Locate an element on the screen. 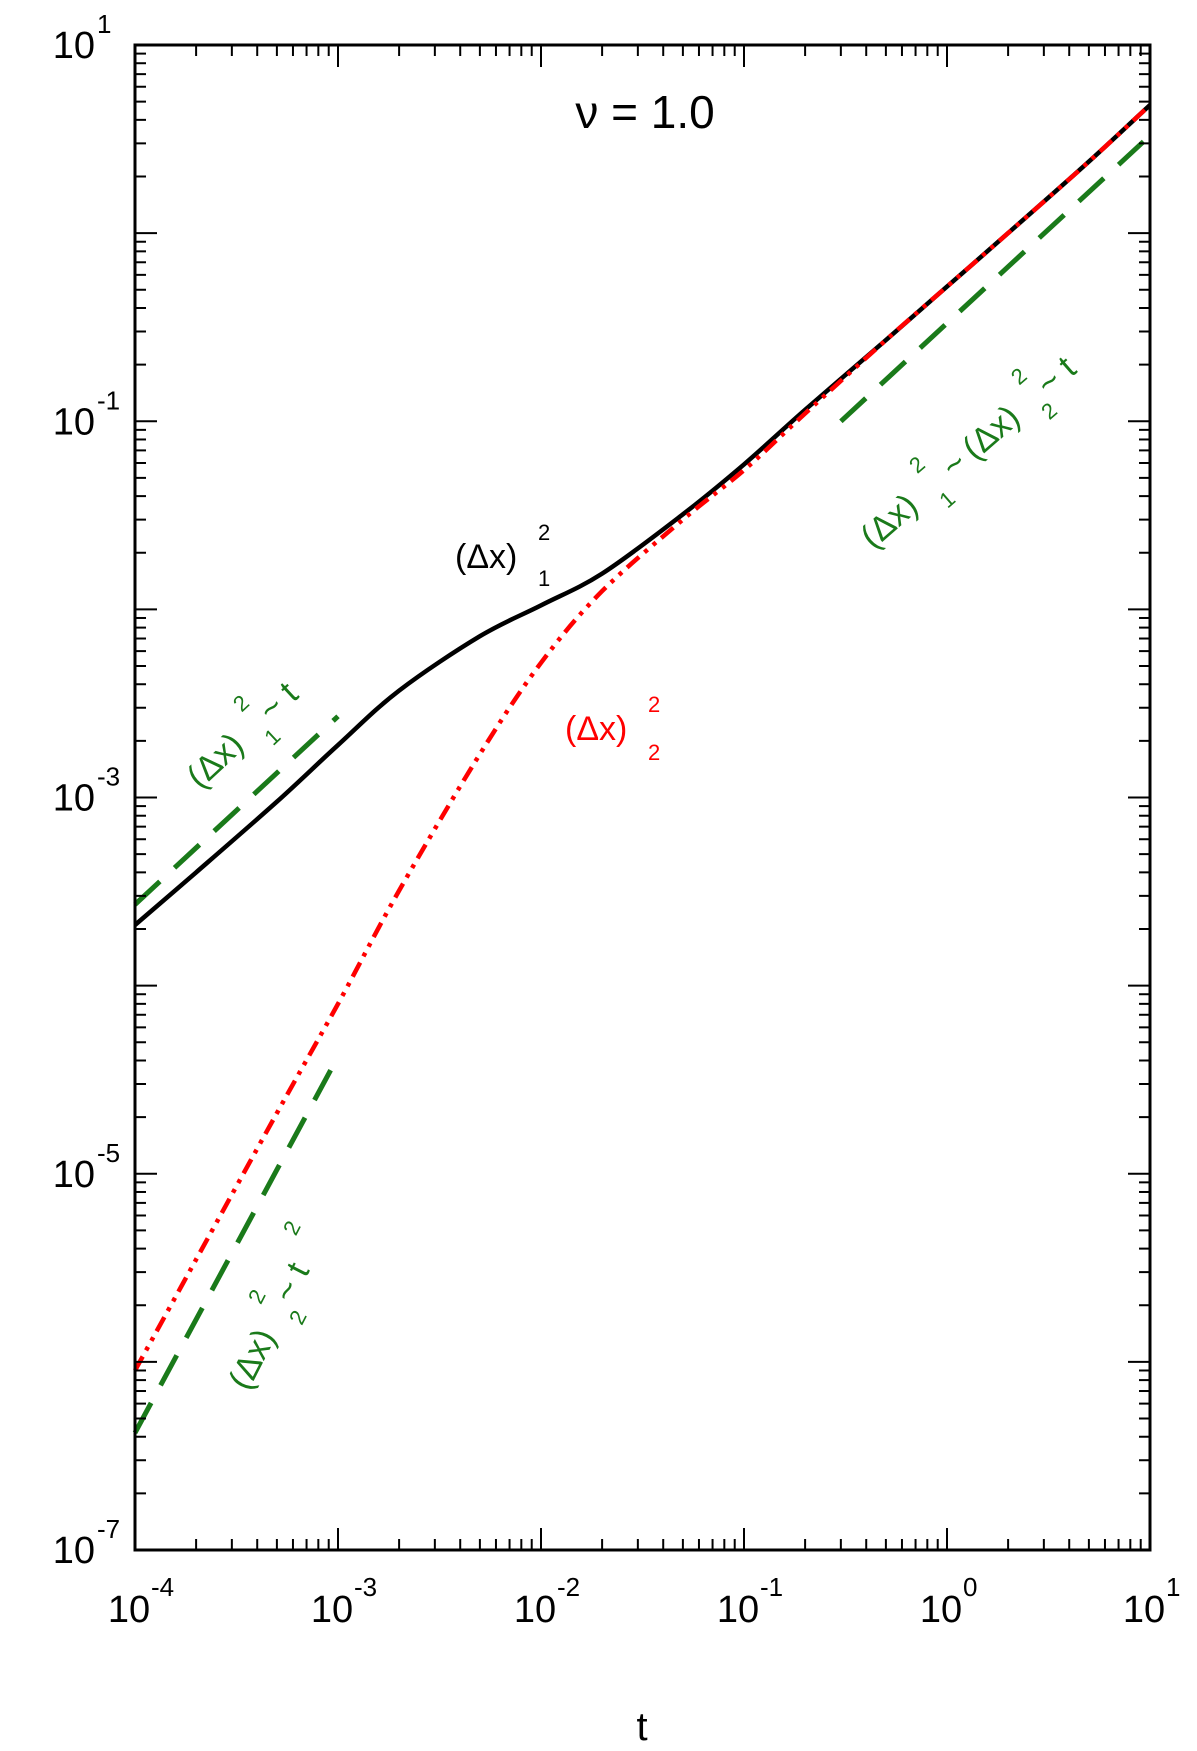 This screenshot has width=1197, height=1751. red-label-sup: 2 is located at coordinates (654, 704).